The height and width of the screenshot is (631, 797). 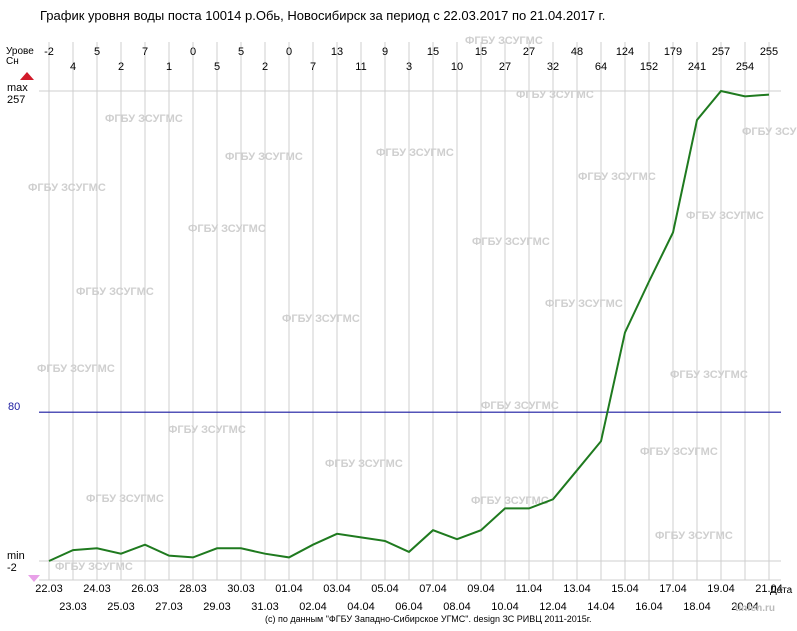 I want to click on min-marker, so click(x=34, y=578).